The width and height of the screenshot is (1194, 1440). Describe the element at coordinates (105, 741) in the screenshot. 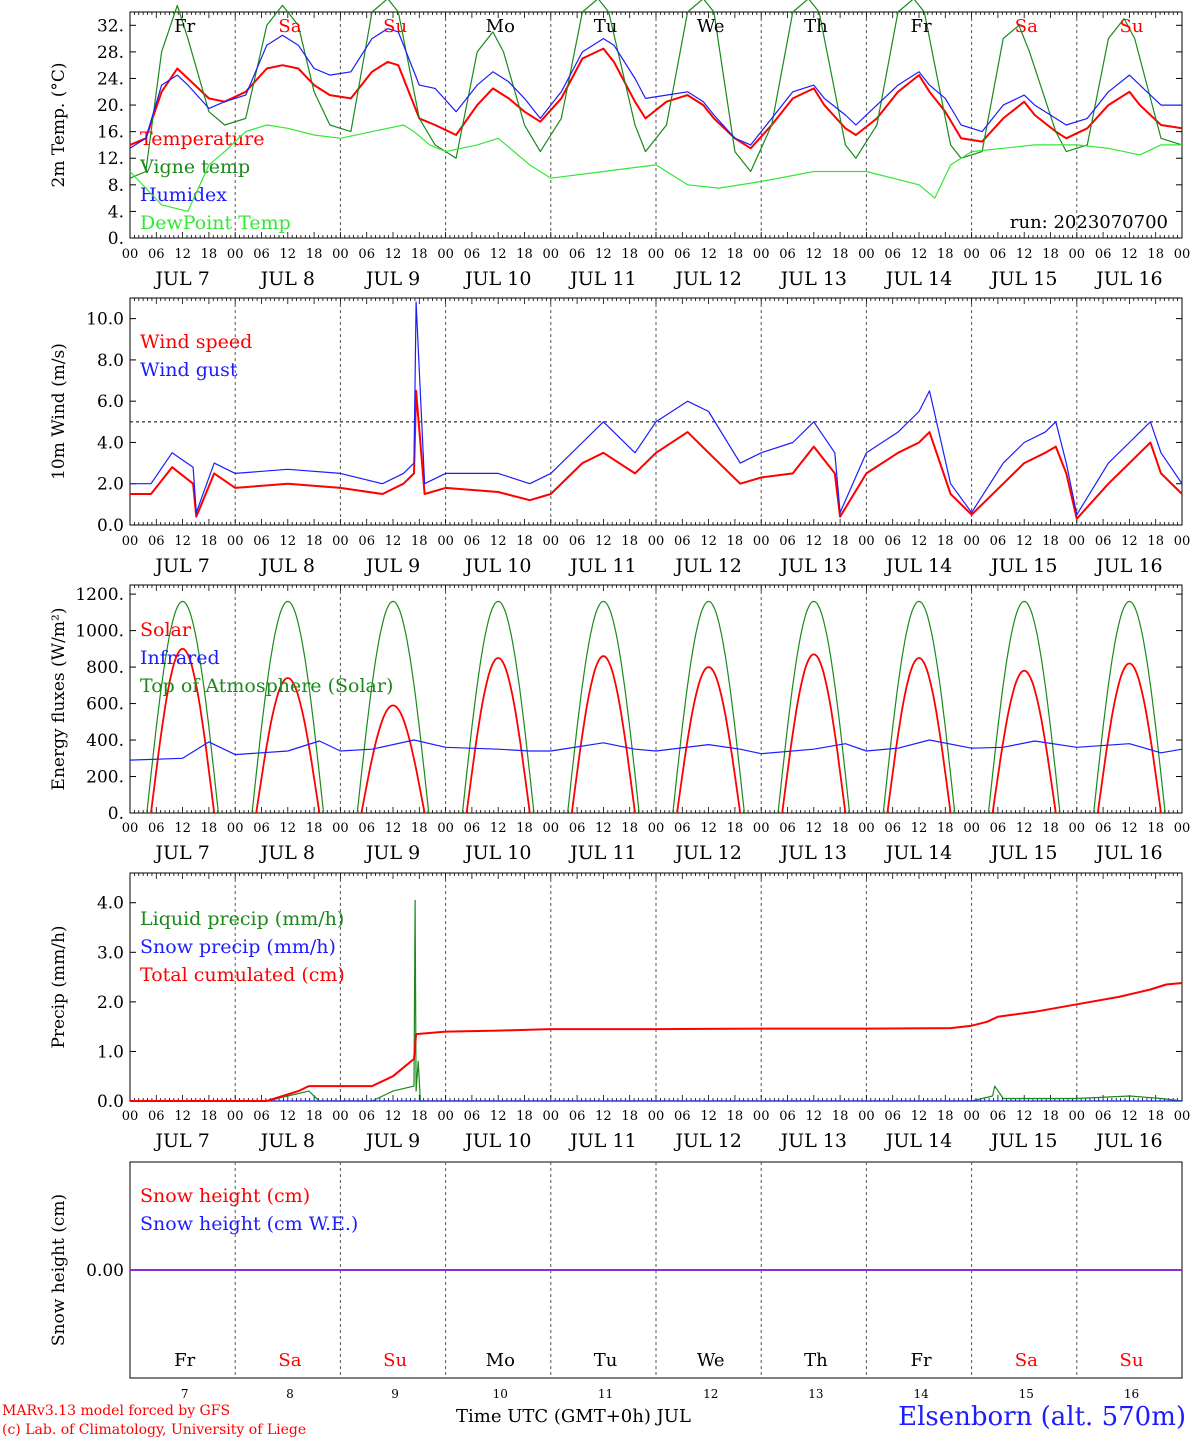

I see `y-tick-label: 400.` at that location.